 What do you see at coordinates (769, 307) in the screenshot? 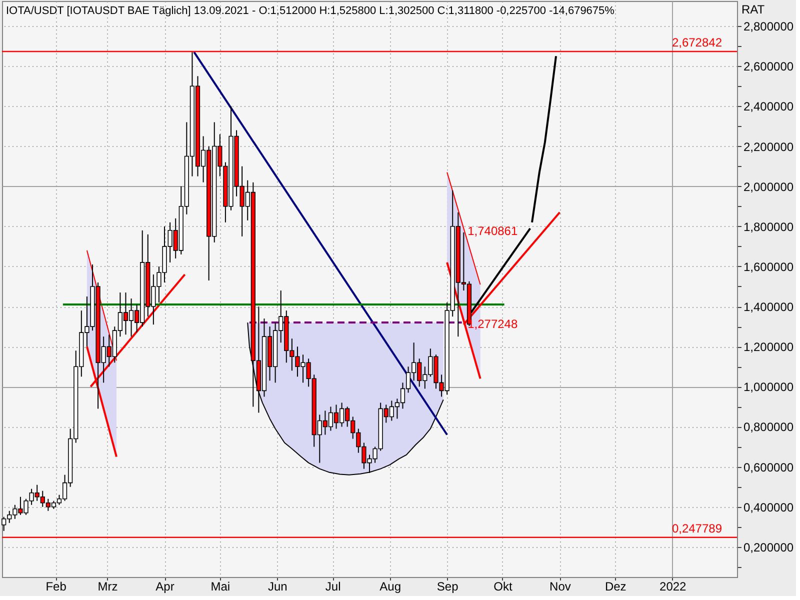
I see `y-tick-label: 1,400000` at bounding box center [769, 307].